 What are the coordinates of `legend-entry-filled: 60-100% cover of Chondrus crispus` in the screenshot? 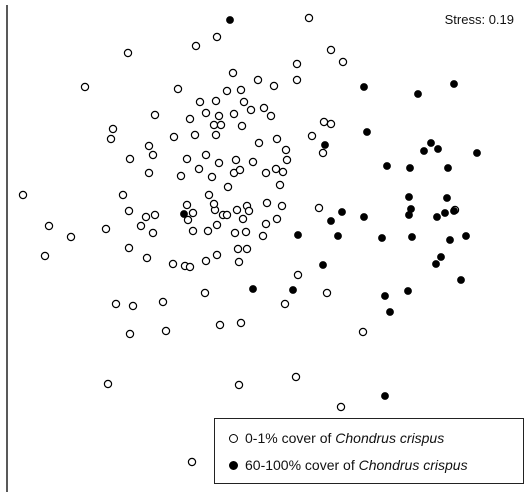 It's located at (348, 465).